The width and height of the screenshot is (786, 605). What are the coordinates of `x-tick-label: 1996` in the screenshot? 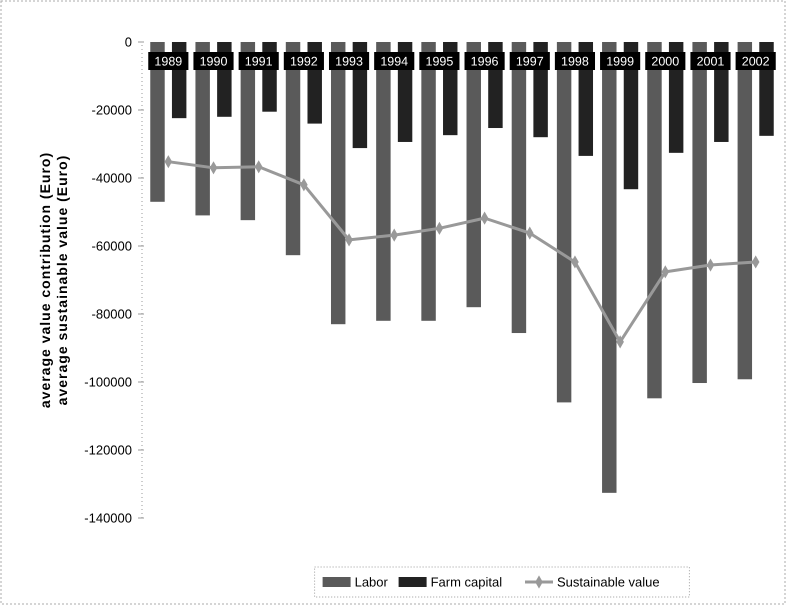 It's located at (484, 61).